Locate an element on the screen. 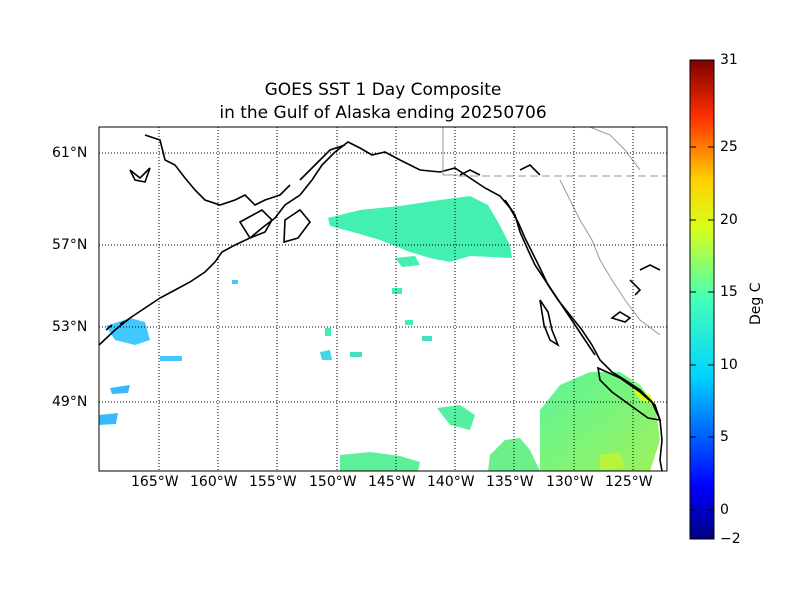 Image resolution: width=800 pixels, height=600 pixels. lon-label: 150°W is located at coordinates (333, 482).